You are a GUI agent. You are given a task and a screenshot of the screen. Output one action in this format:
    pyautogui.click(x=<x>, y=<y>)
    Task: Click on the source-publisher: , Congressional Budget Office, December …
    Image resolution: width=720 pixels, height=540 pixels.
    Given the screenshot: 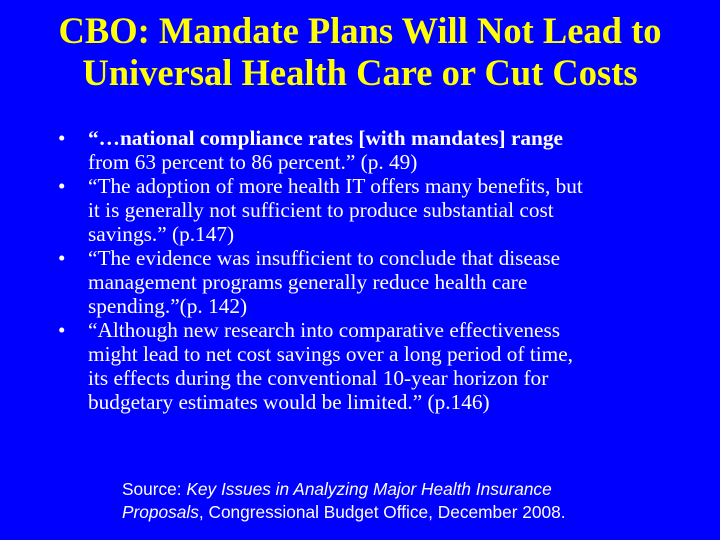 What is the action you would take?
    pyautogui.click(x=382, y=512)
    